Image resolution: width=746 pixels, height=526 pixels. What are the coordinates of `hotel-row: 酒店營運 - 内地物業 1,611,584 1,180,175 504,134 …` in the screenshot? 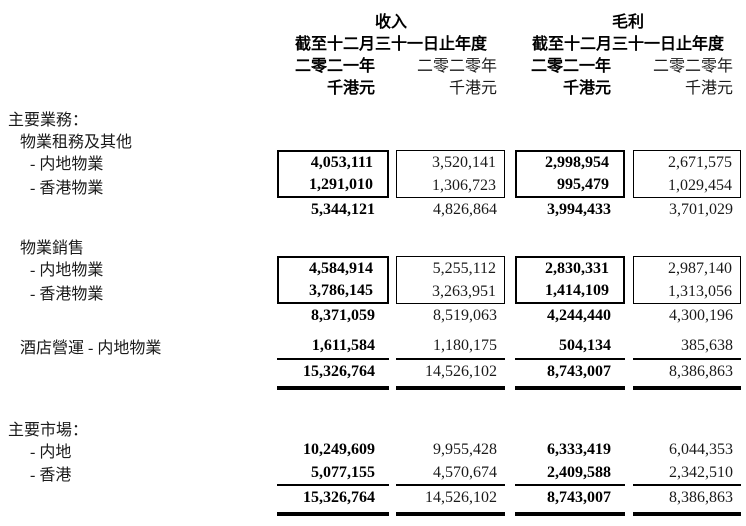 It's located at (373, 346).